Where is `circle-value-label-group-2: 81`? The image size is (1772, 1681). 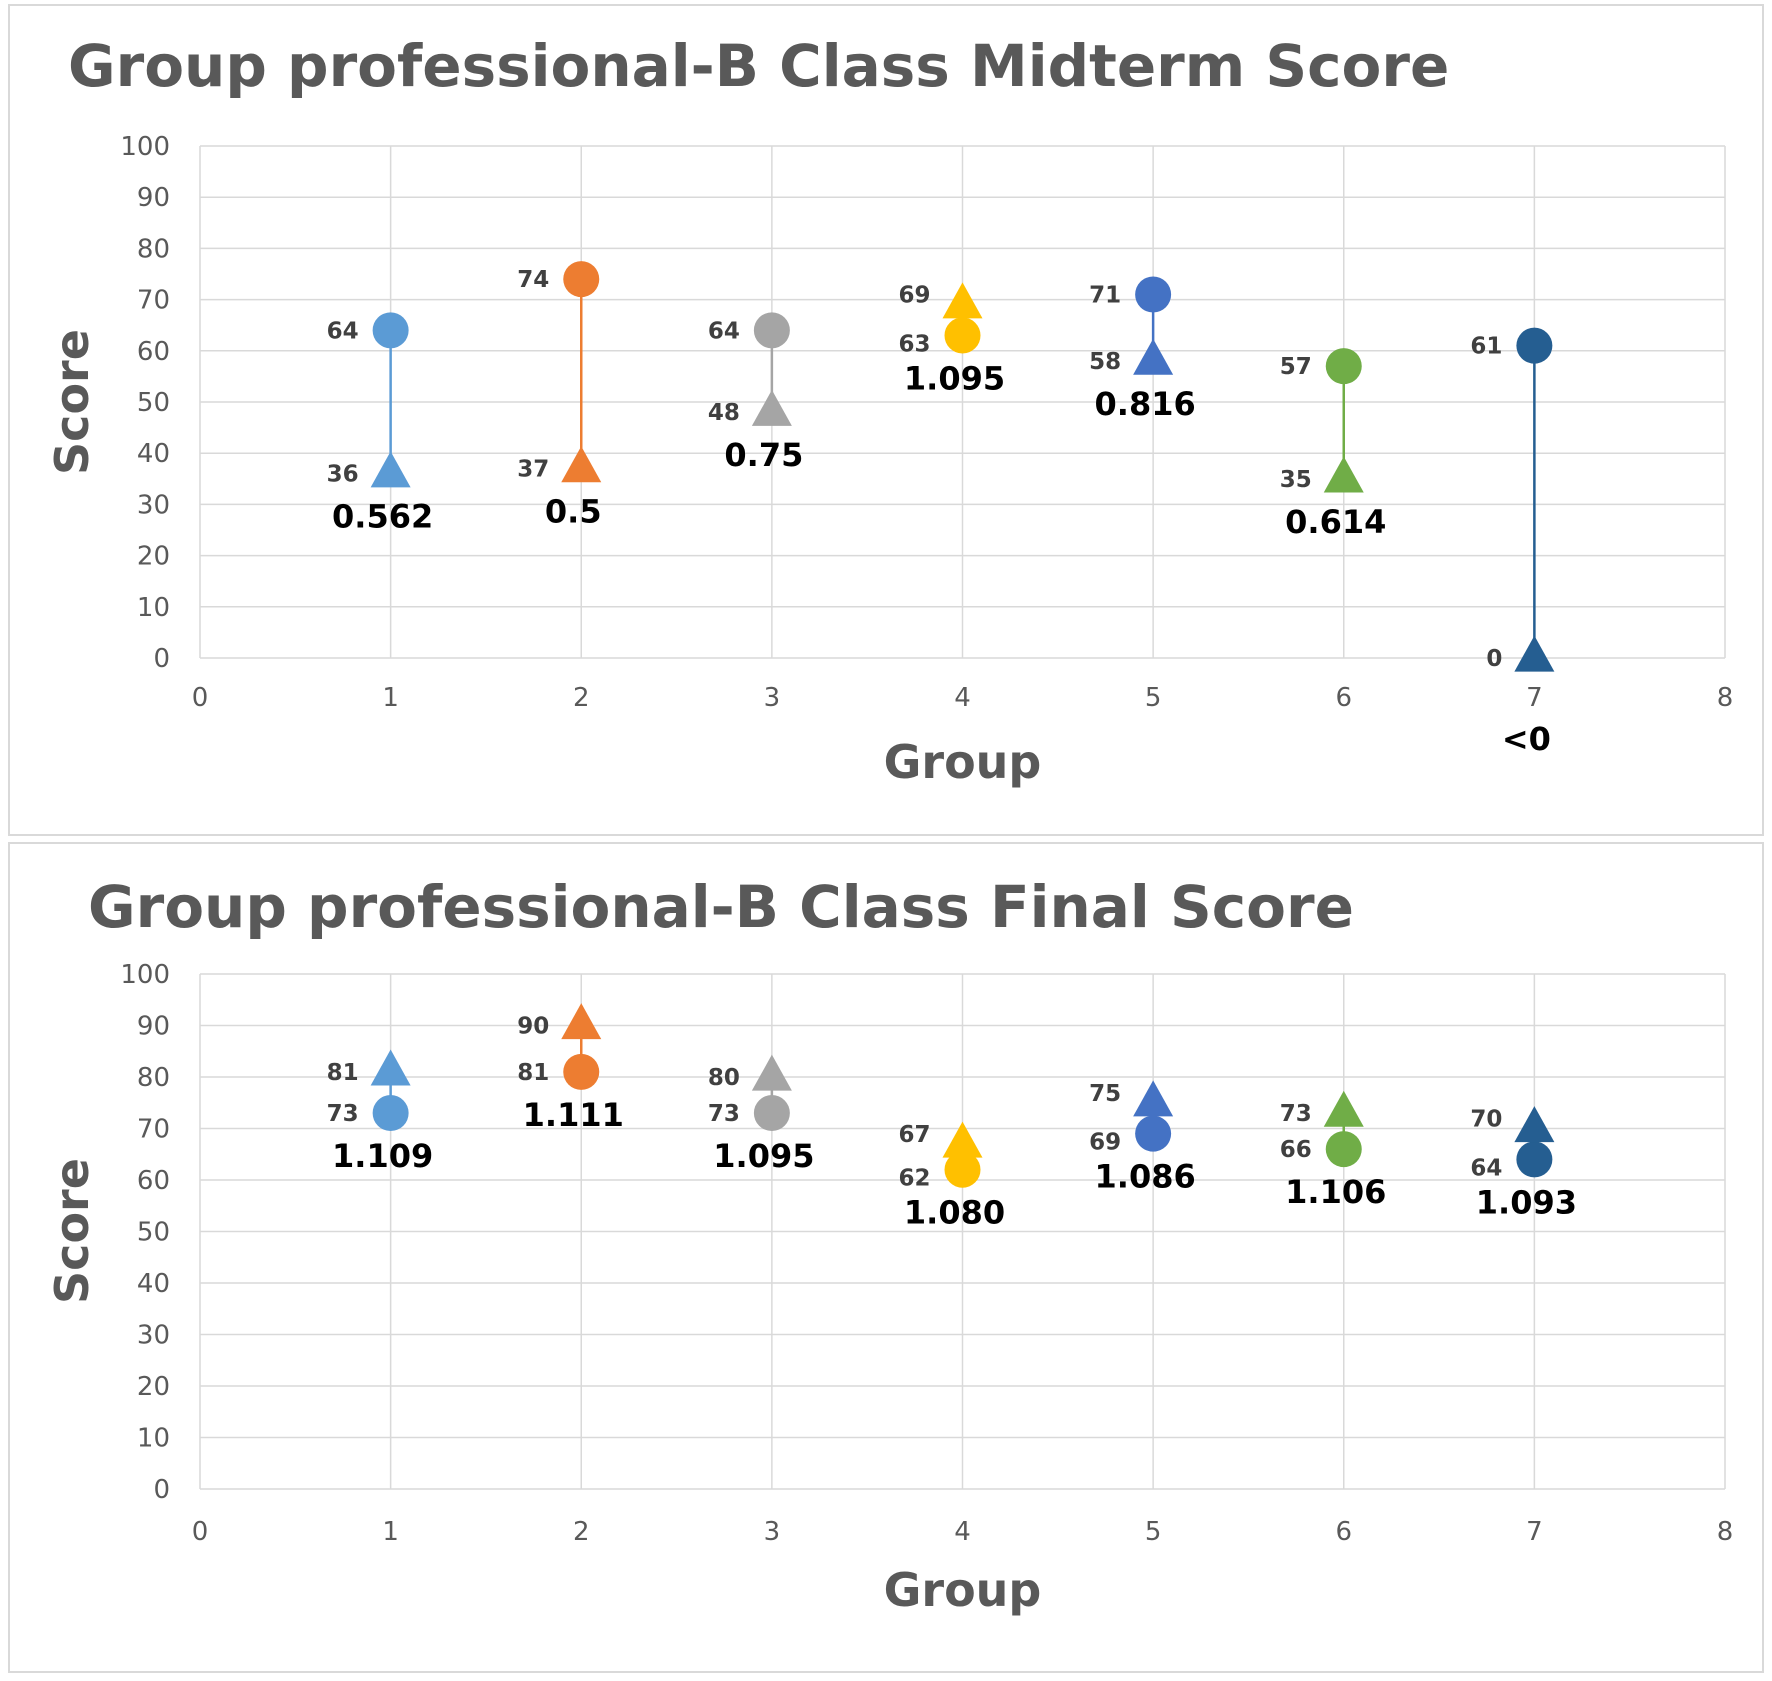
circle-value-label-group-2: 81 is located at coordinates (533, 1073).